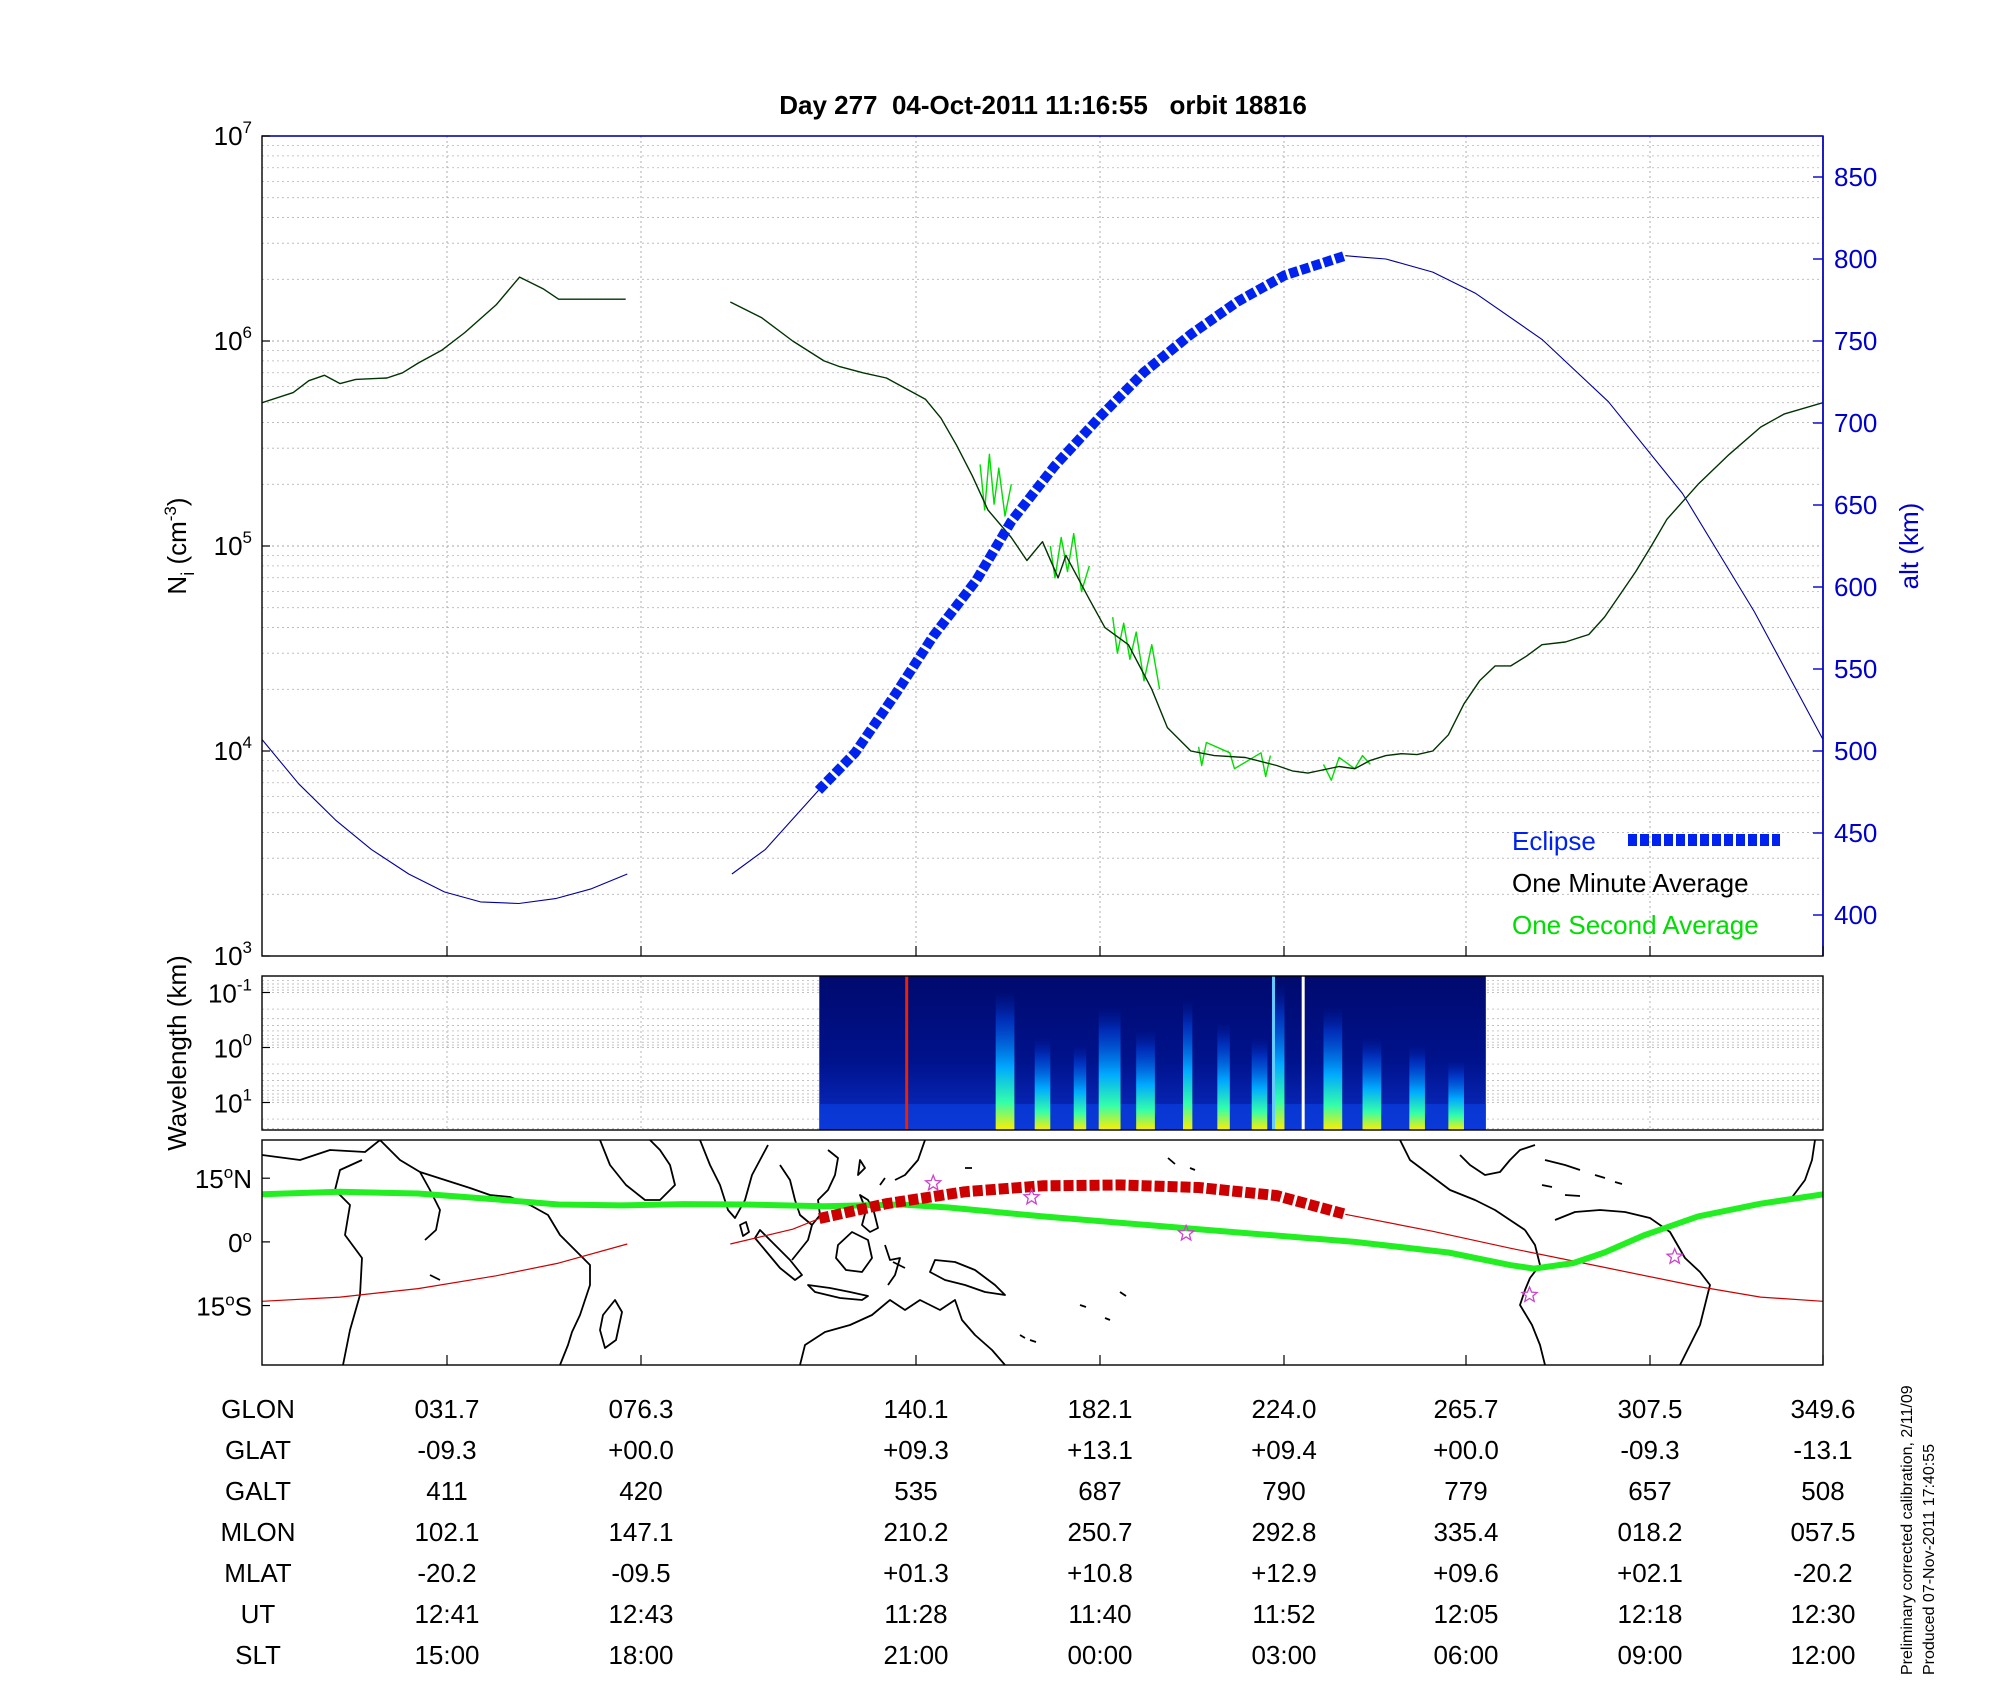 The image size is (2000, 1700). What do you see at coordinates (1283, 1491) in the screenshot?
I see `table-cell: 790` at bounding box center [1283, 1491].